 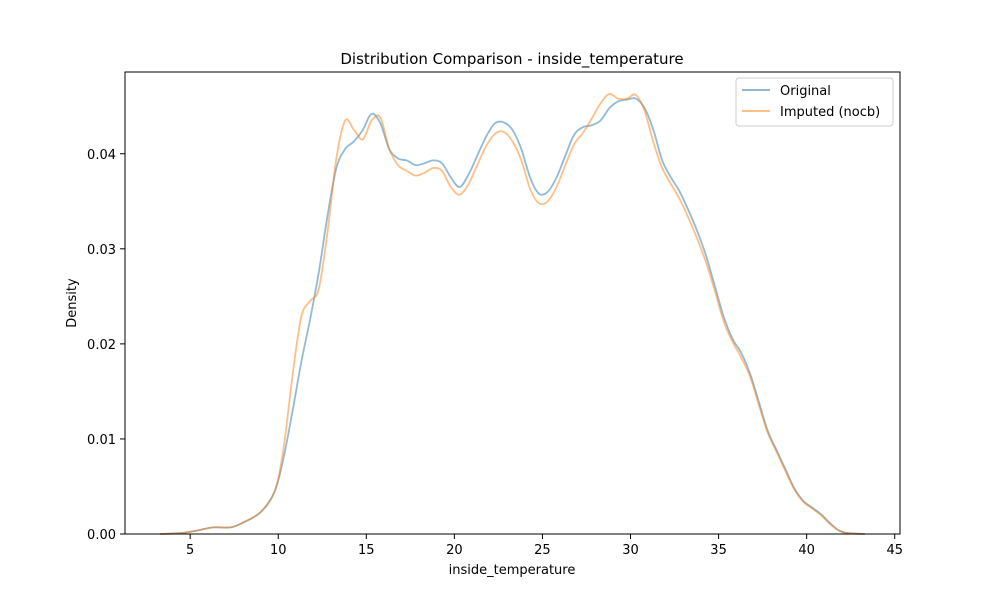 What do you see at coordinates (630, 550) in the screenshot?
I see `x-tick-label: 30` at bounding box center [630, 550].